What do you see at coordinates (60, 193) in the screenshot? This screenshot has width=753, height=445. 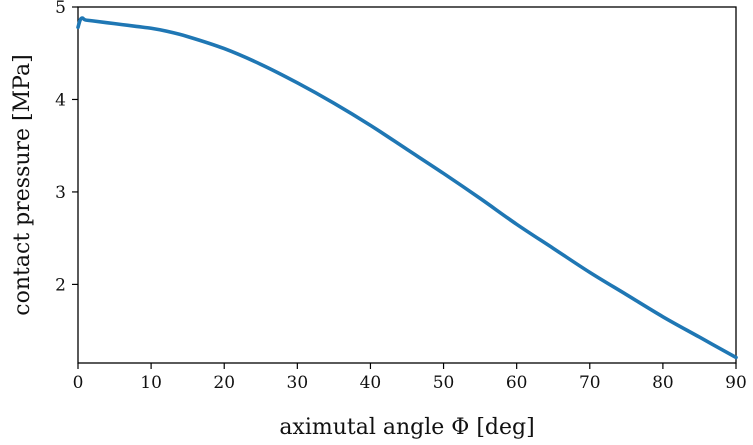 I see `y-tick-label: 3` at bounding box center [60, 193].